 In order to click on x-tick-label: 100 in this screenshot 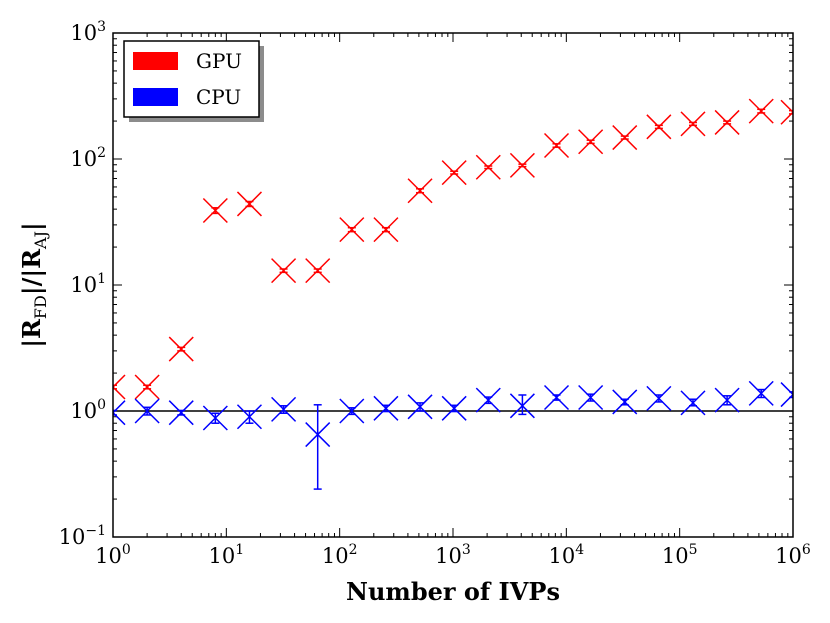, I will do `click(113, 555)`.